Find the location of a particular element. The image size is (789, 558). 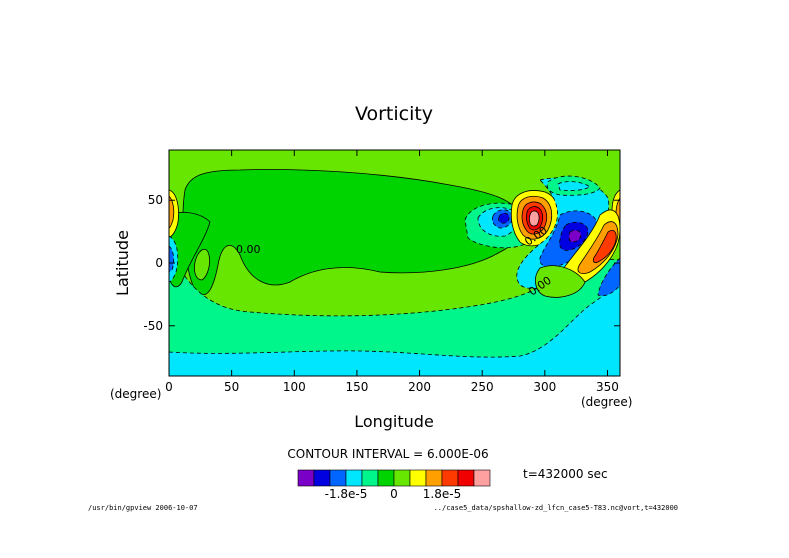

x-axis-label: Longitude is located at coordinates (394, 421).